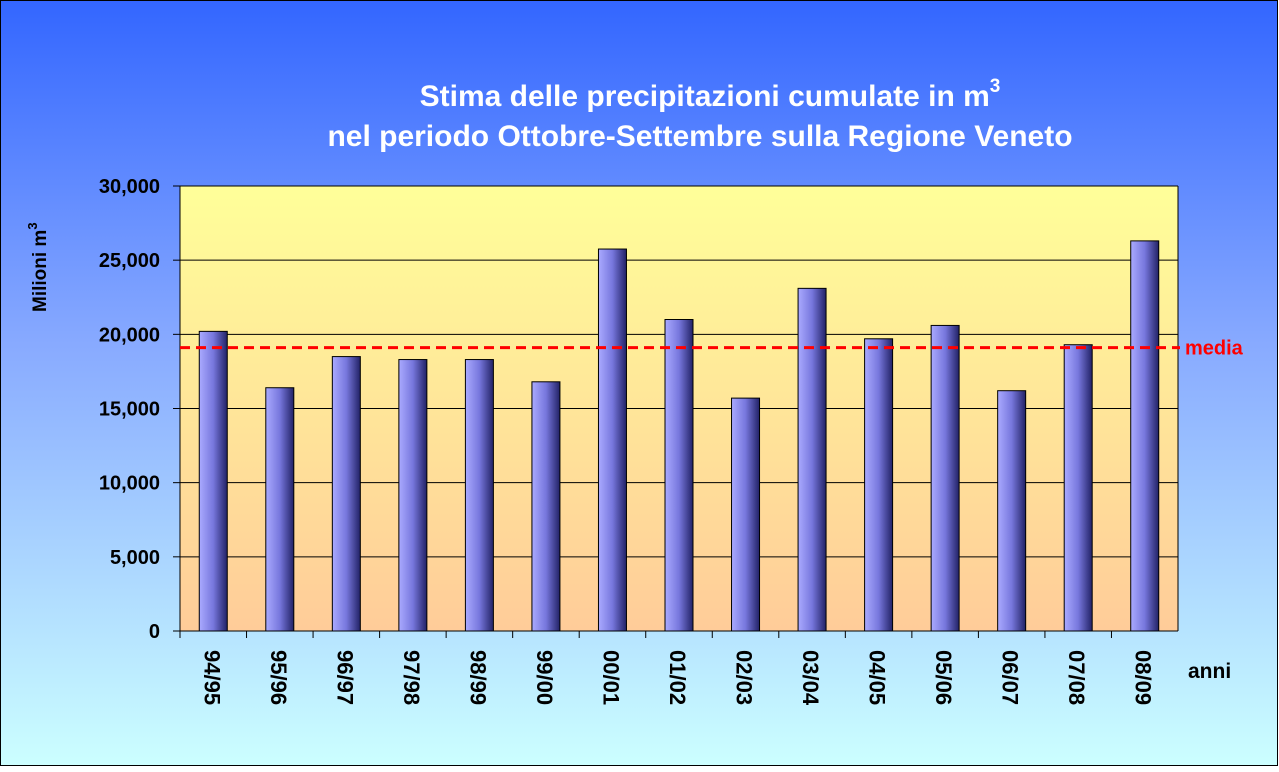  I want to click on y-tick-label: 10,000, so click(129, 484).